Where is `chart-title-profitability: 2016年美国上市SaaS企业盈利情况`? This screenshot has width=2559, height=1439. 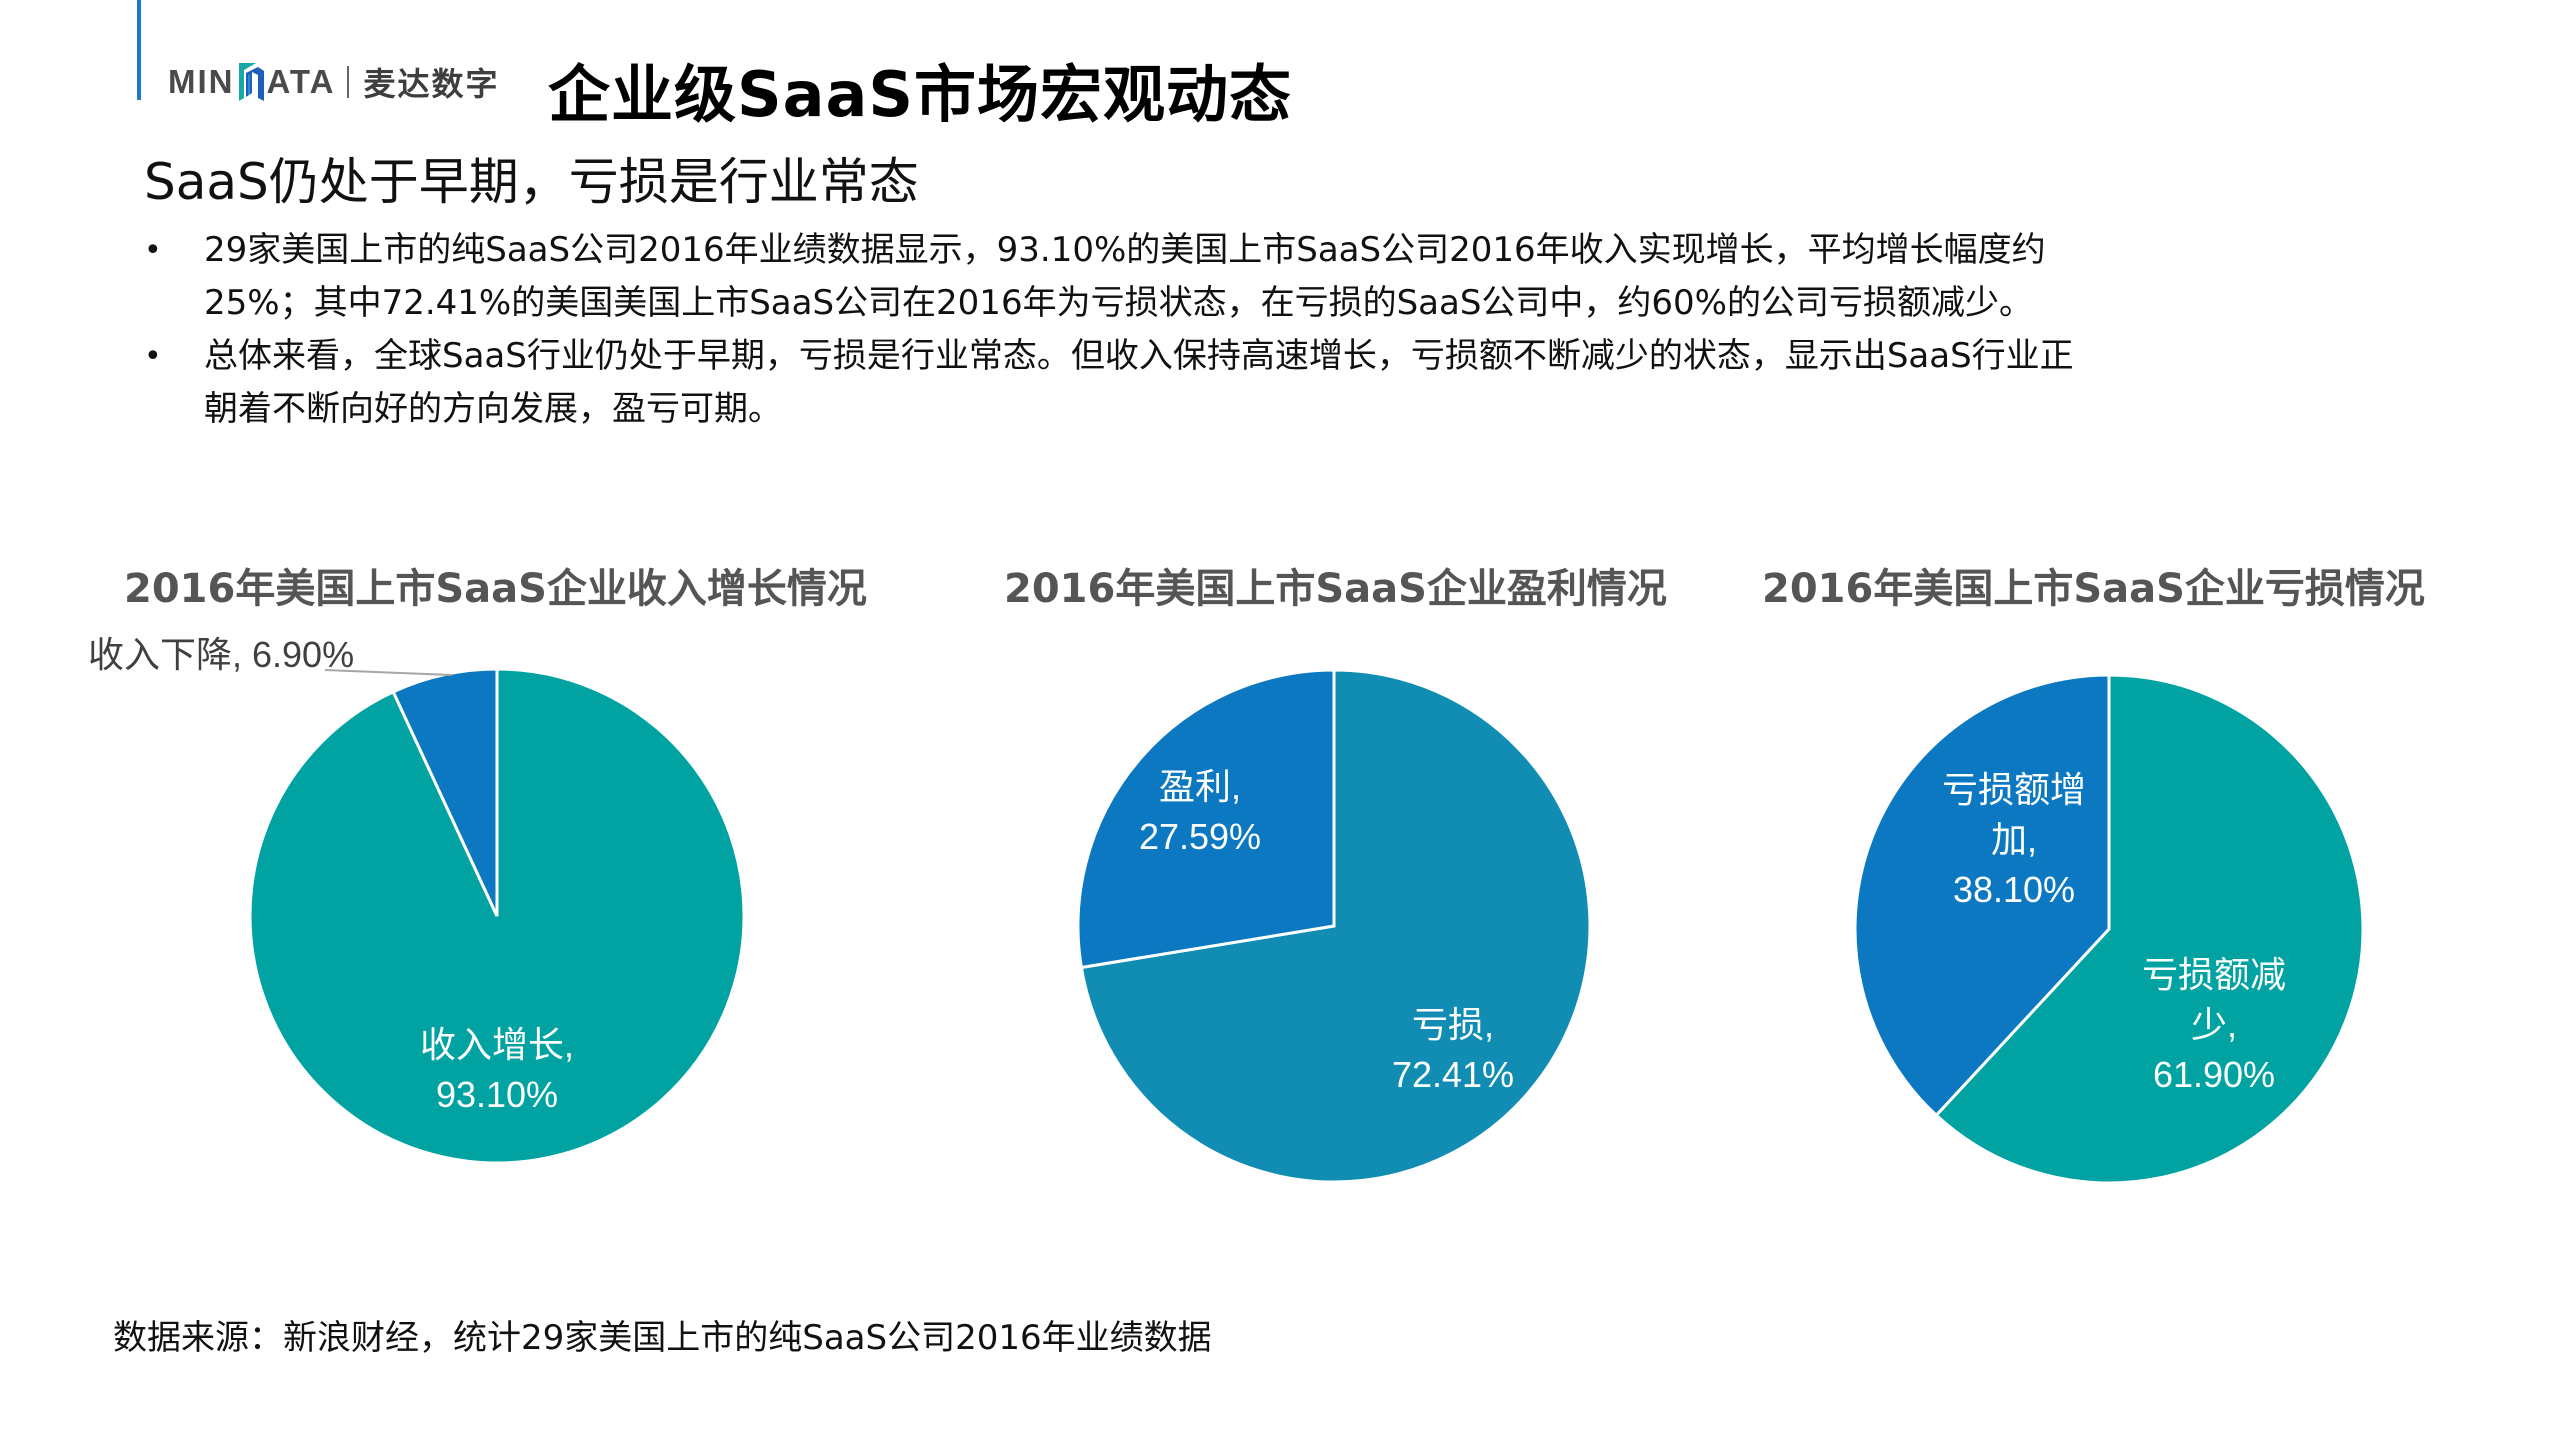 chart-title-profitability: 2016年美国上市SaaS企业盈利情况 is located at coordinates (1335, 589).